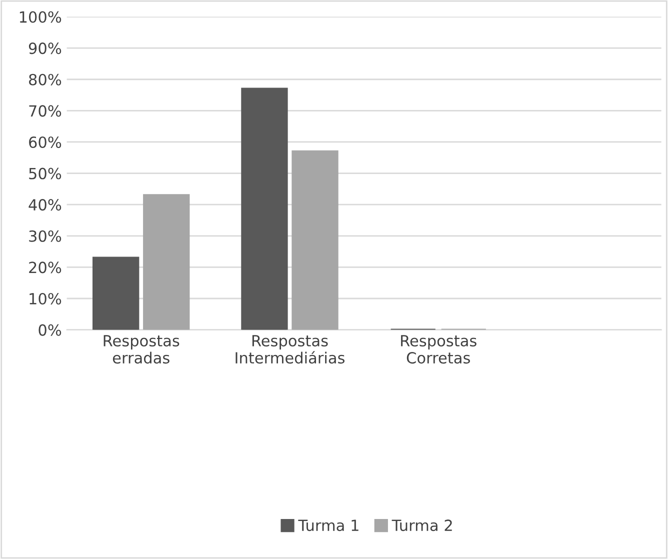 The height and width of the screenshot is (559, 668). Describe the element at coordinates (45, 48) in the screenshot. I see `y-tick-label: 90%` at that location.